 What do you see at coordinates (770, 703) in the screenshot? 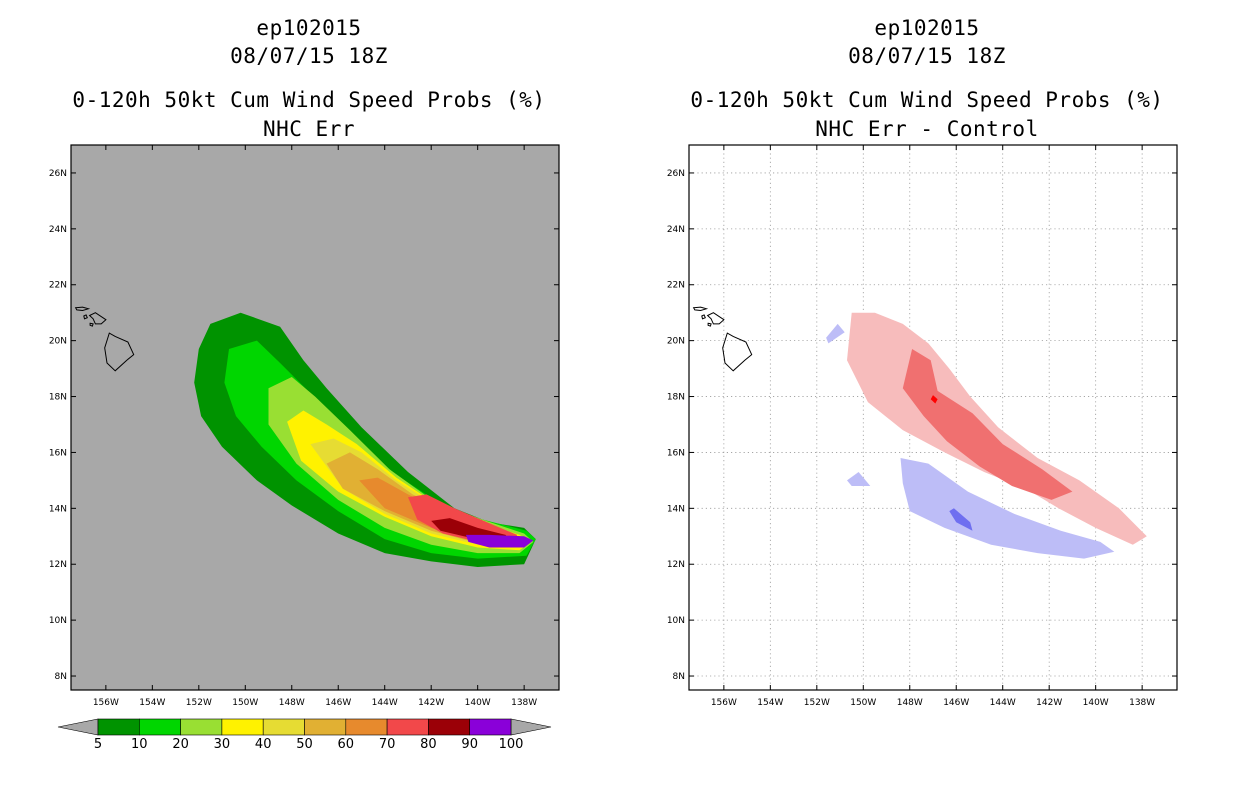
I see `right-x-tick-label: 154W` at bounding box center [770, 703].